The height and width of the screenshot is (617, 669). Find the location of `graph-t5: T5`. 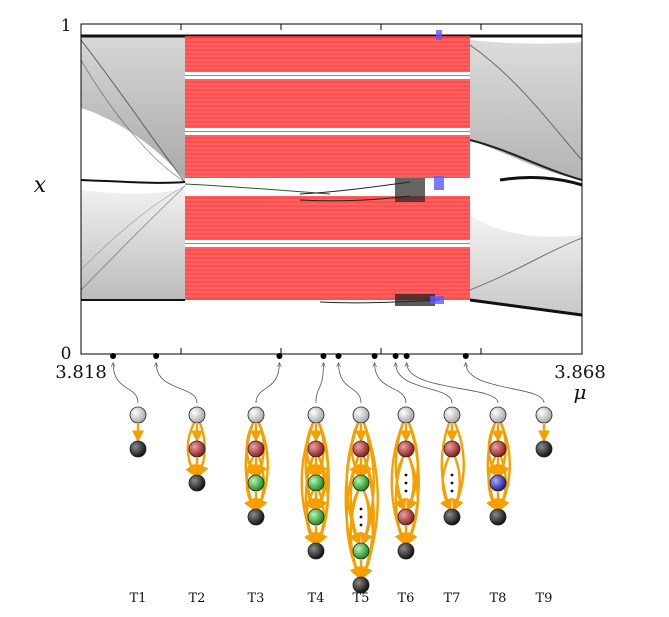

graph-t5: T5 is located at coordinates (361, 506).